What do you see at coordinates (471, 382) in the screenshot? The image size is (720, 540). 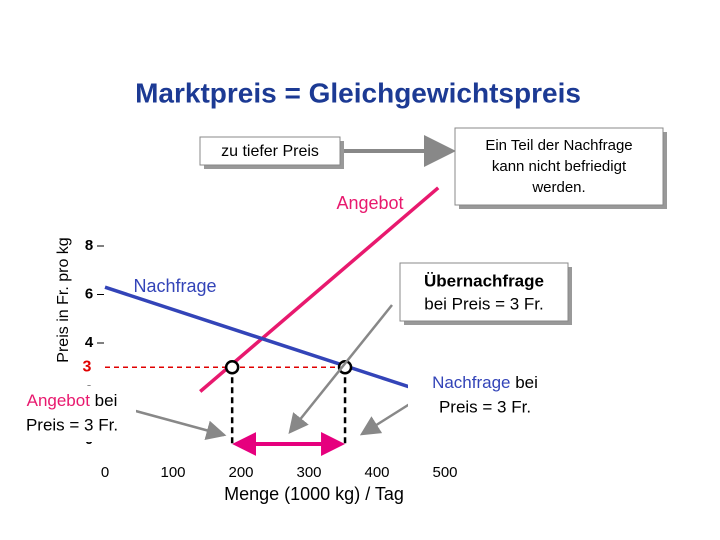 I see `highlight: Nachfrage` at bounding box center [471, 382].